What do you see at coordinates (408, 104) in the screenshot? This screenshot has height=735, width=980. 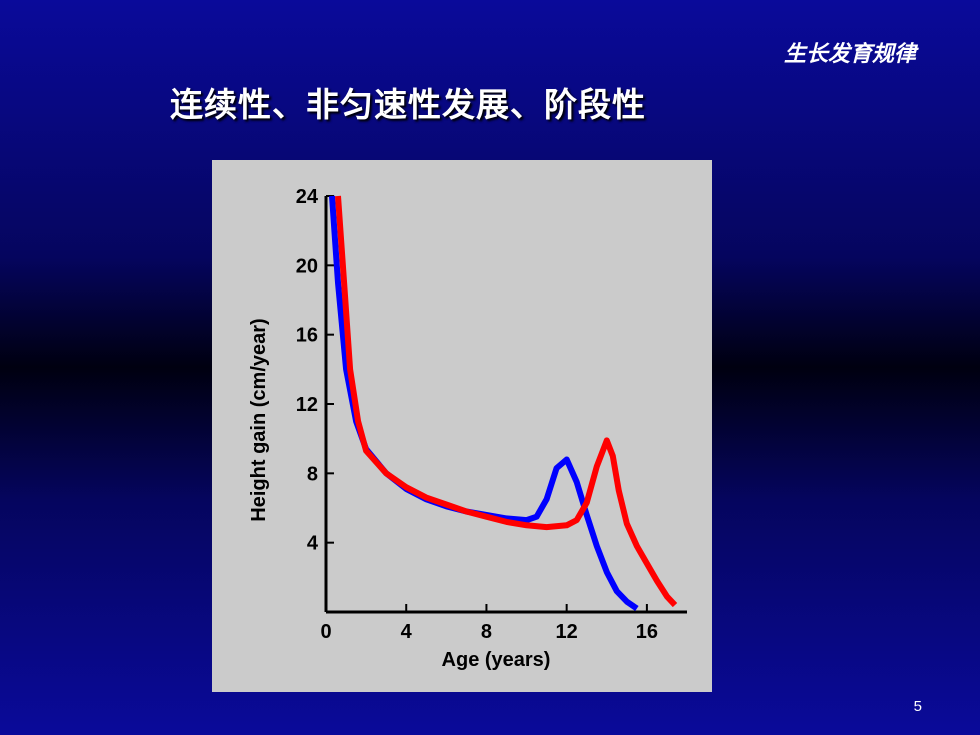 I see `slide-title: 连续性、非匀速性发展、阶段性` at bounding box center [408, 104].